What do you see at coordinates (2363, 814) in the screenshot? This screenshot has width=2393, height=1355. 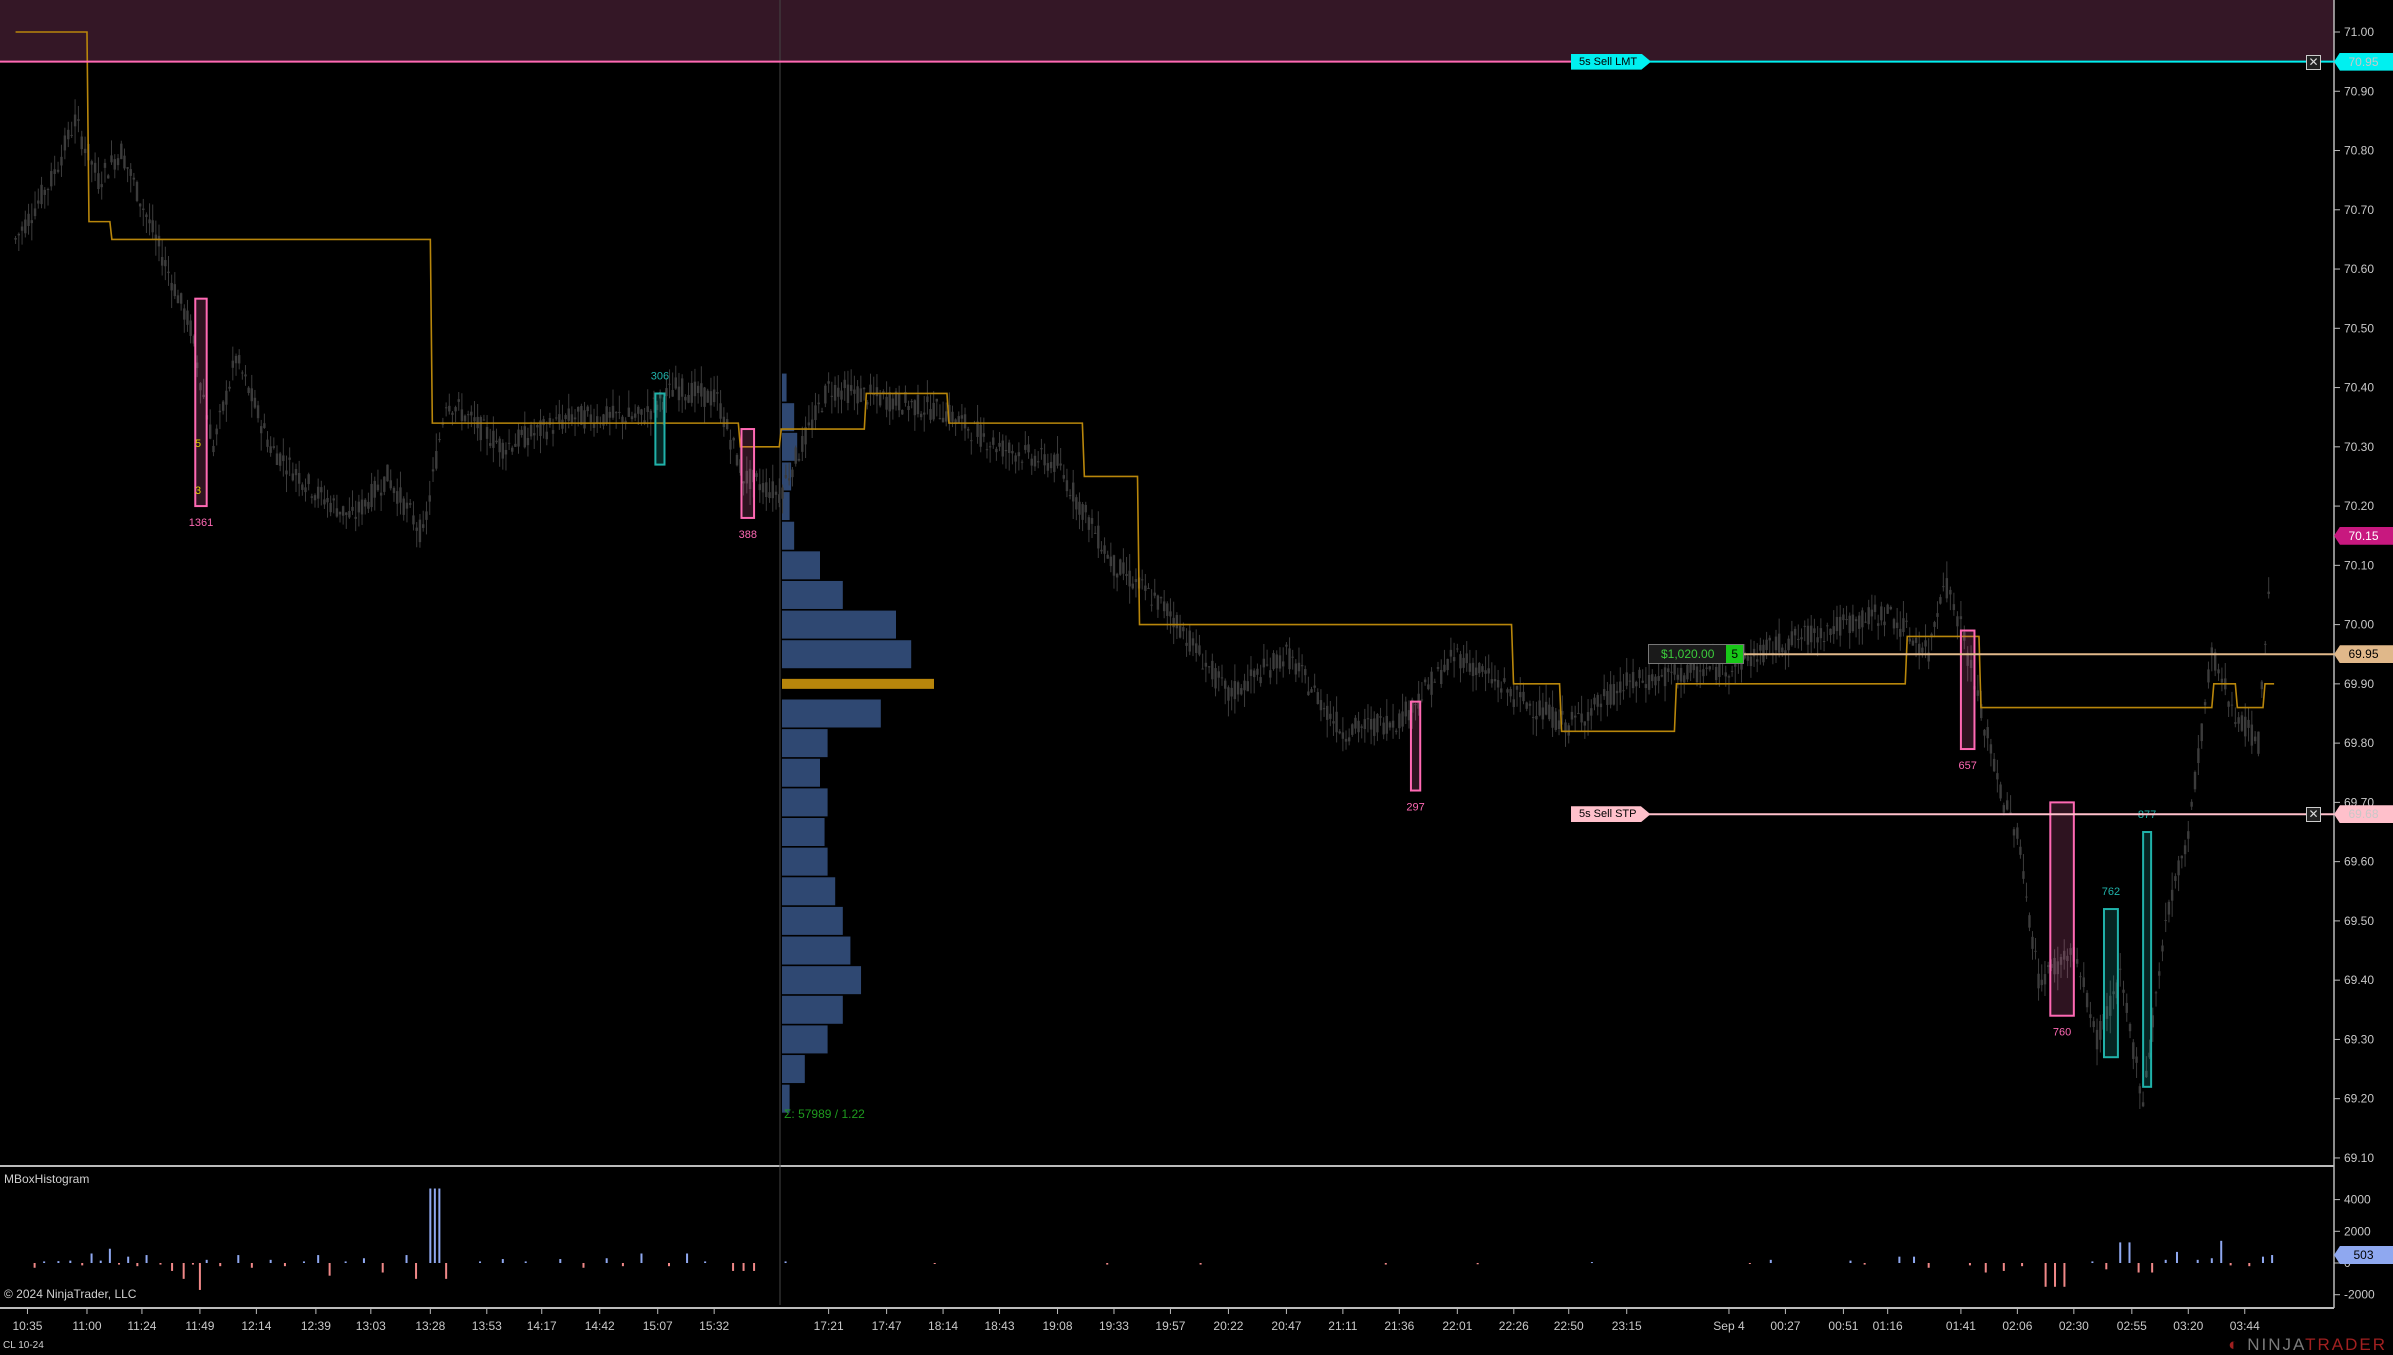 I see `sell-stop-price-tag: 69.68` at bounding box center [2363, 814].